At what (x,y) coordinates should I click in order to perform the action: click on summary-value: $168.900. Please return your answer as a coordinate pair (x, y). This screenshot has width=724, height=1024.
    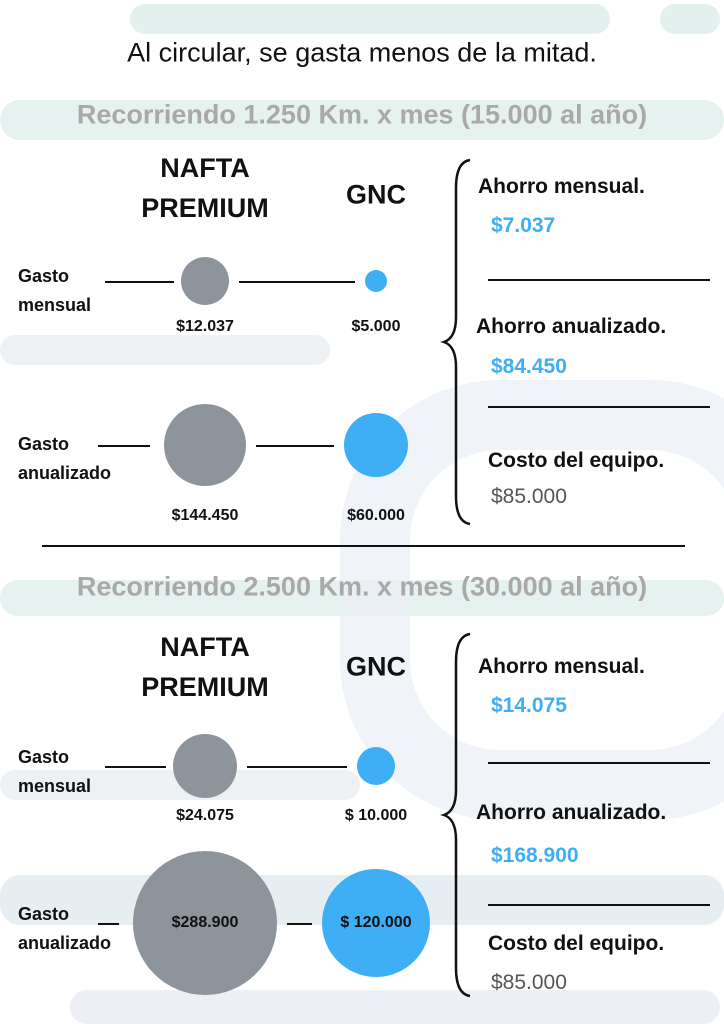
    Looking at the image, I should click on (535, 855).